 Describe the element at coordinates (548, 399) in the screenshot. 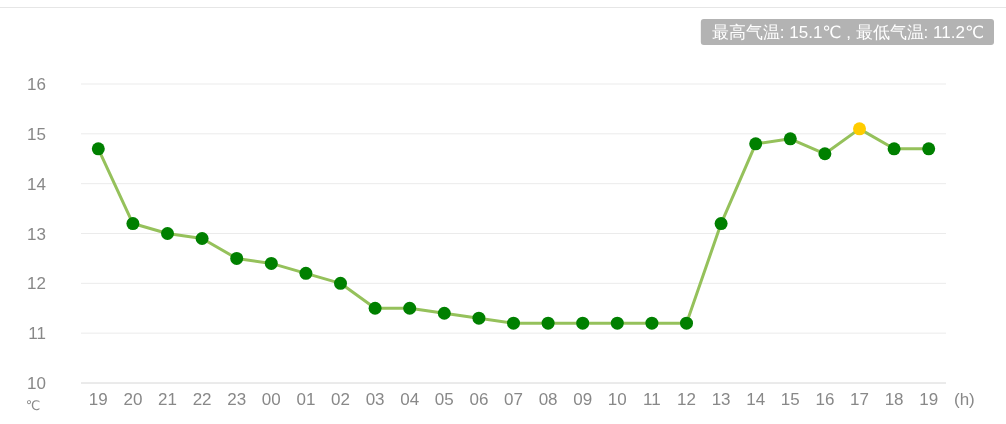

I see `x-tick-label: 08` at that location.